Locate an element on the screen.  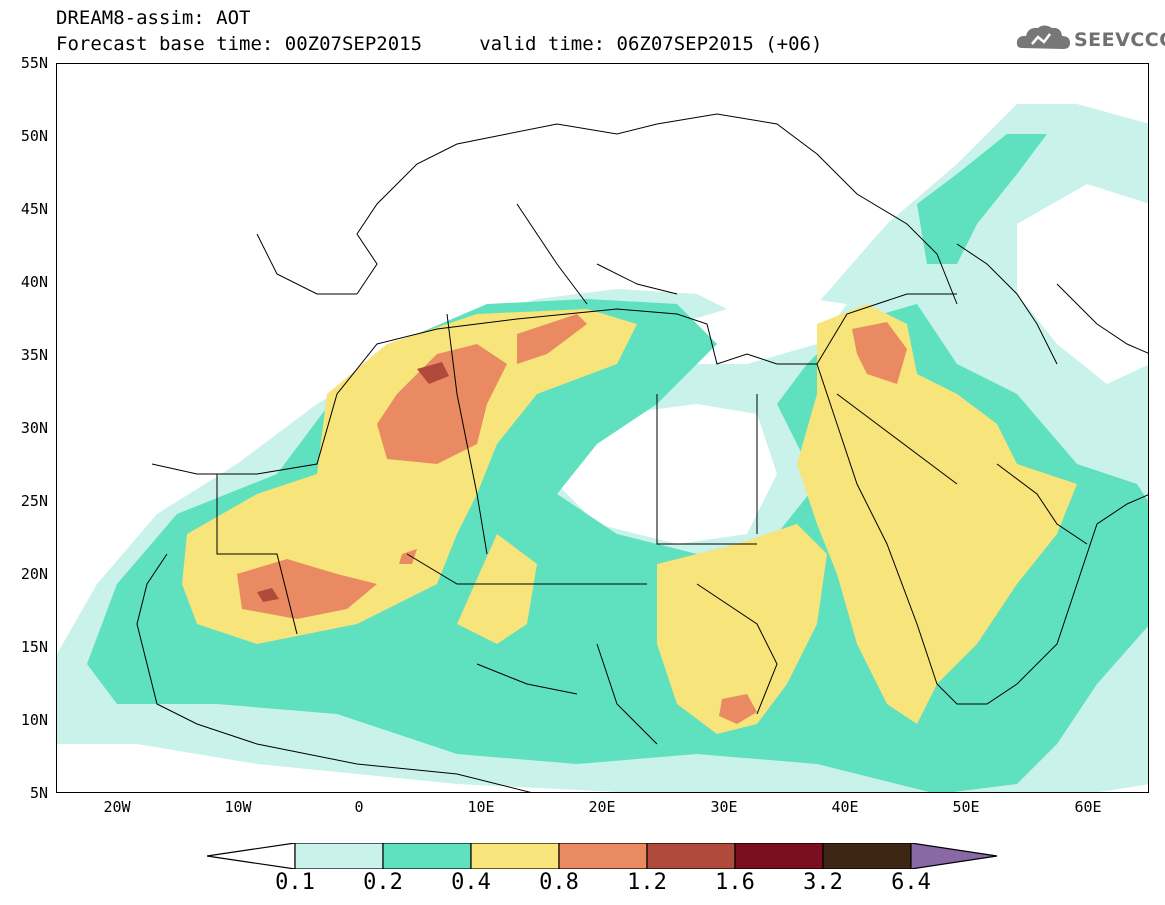
lon-label-0: 0 is located at coordinates (359, 807).